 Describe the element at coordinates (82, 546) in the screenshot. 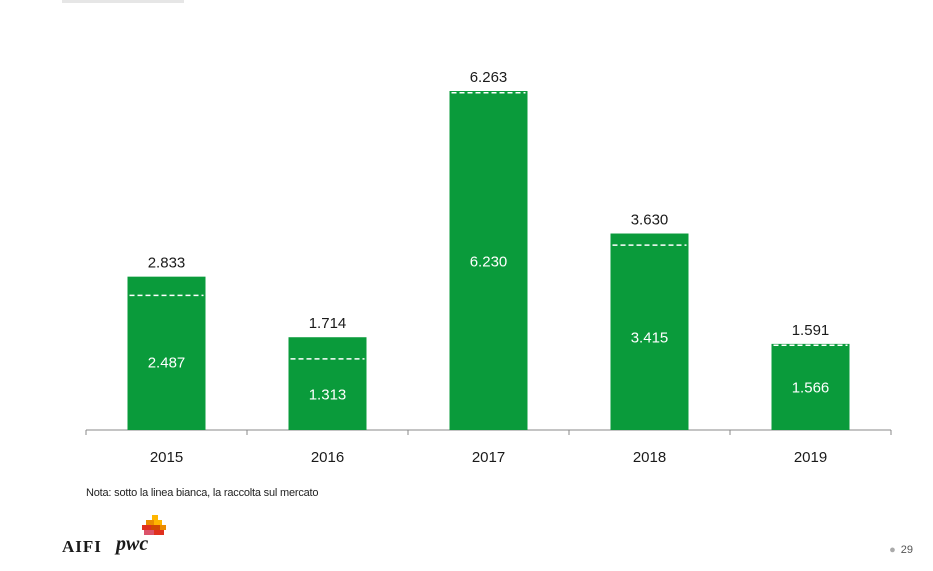

I see `aifi-logo: AIFI` at that location.